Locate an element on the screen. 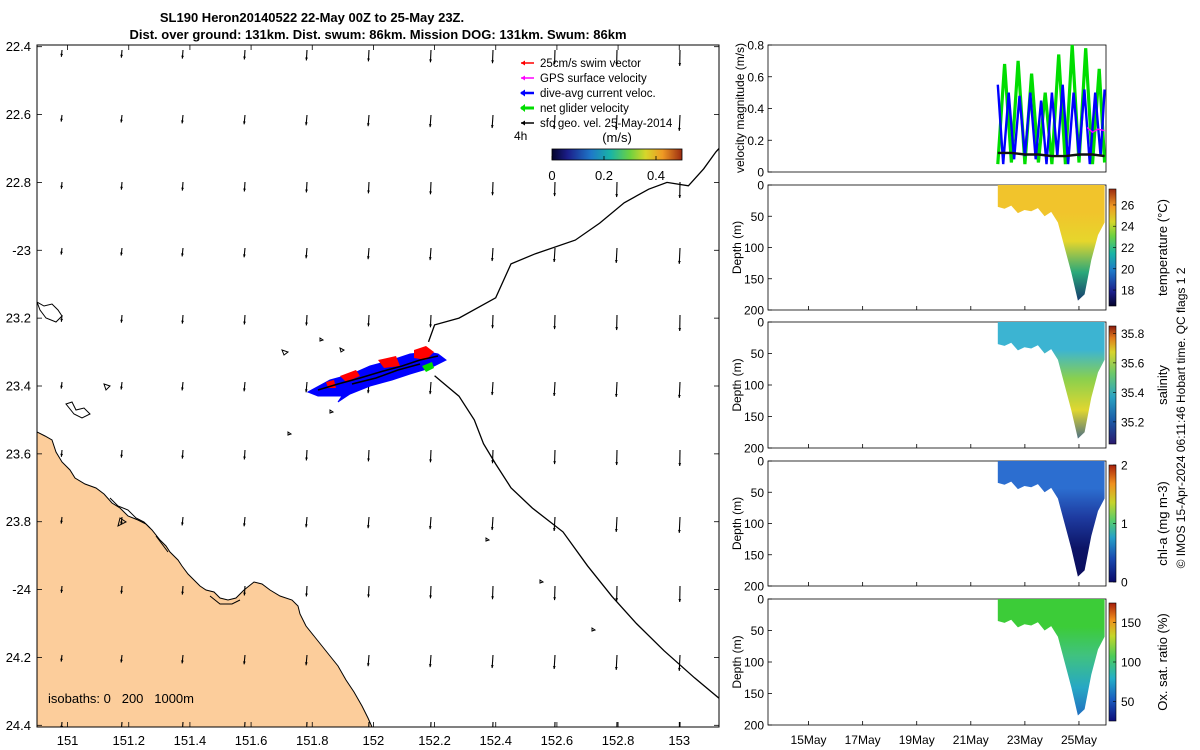  section-colorbar-tick-label: 22 is located at coordinates (1128, 248).